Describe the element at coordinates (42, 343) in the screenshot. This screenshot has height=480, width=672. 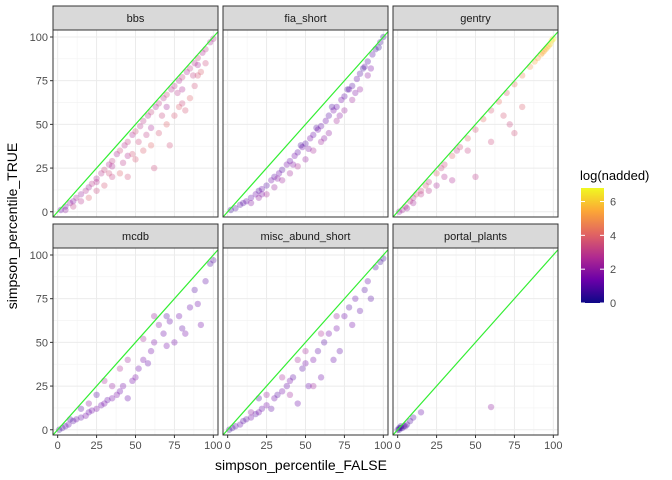
I see `y-tick-label: 50` at that location.